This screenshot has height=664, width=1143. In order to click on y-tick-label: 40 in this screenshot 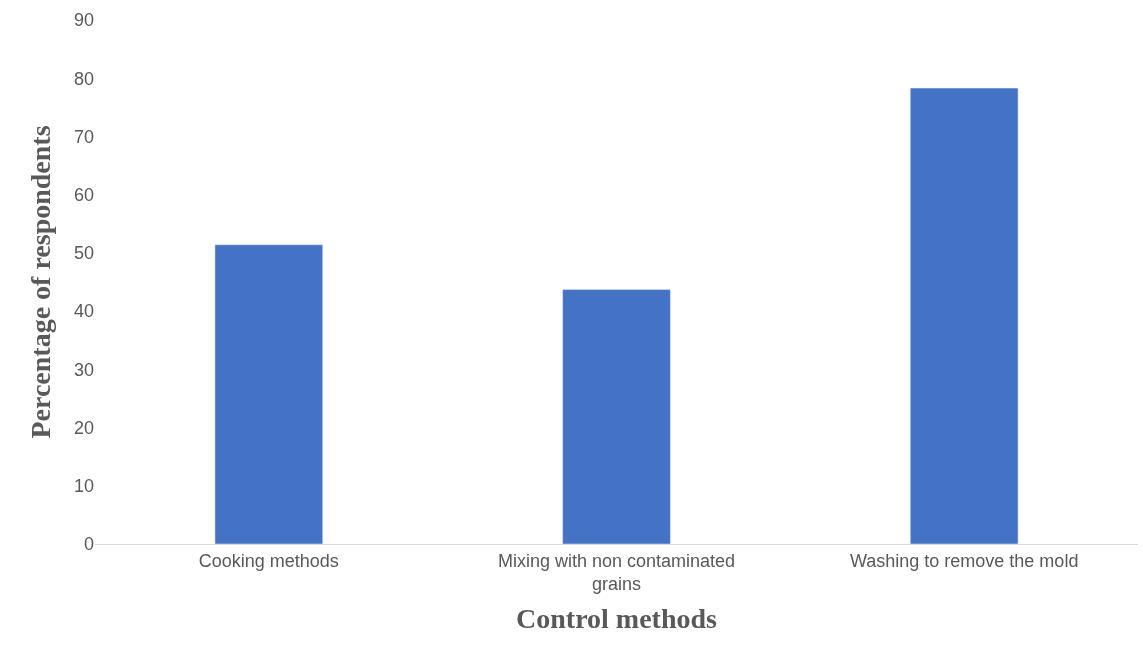, I will do `click(83, 311)`.